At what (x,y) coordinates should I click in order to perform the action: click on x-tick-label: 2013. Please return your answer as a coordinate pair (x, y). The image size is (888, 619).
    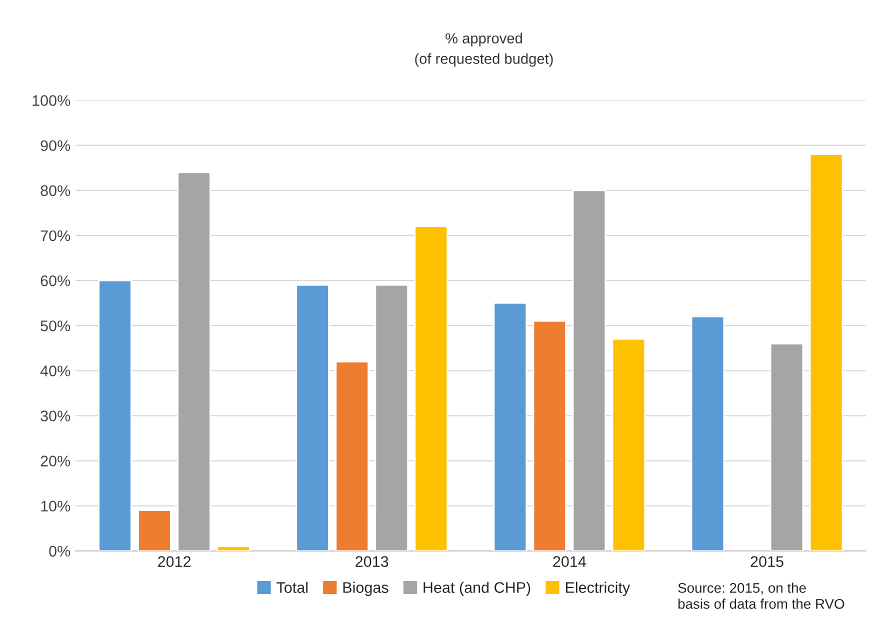
    Looking at the image, I should click on (372, 561).